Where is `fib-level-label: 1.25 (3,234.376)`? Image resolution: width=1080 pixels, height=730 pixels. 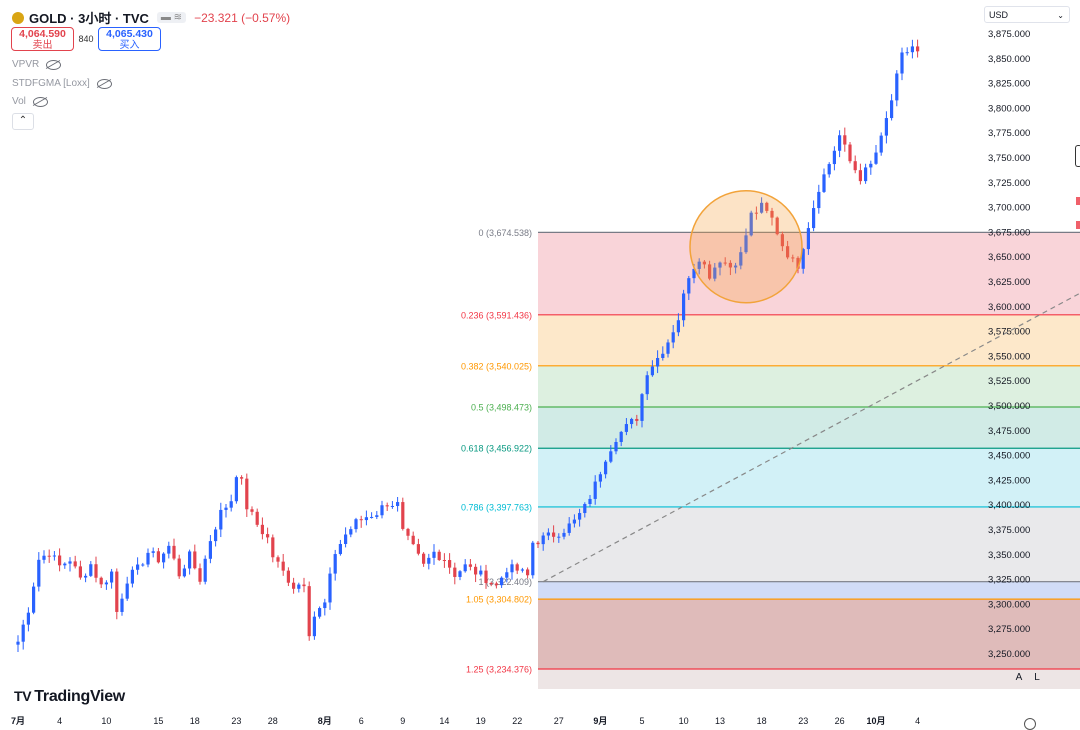
fib-level-label: 1.25 (3,234.376) is located at coordinates (499, 669).